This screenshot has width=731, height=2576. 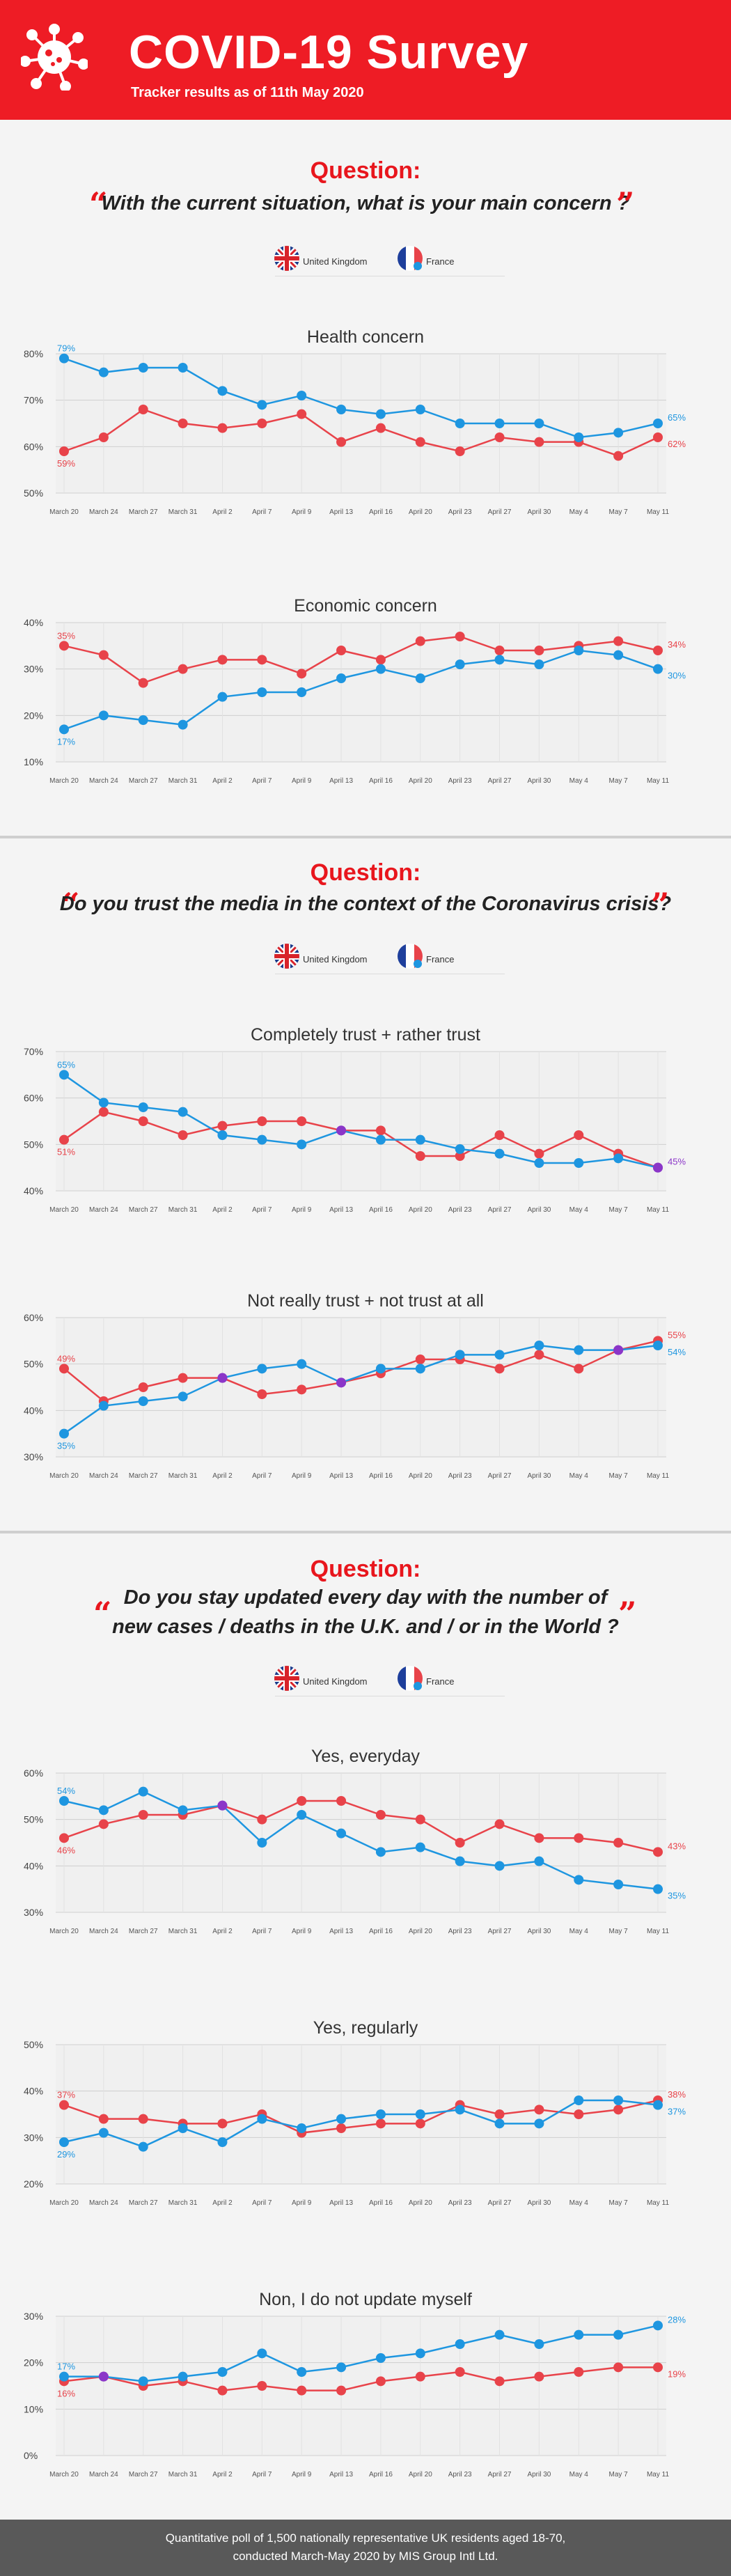 What do you see at coordinates (365, 1532) in the screenshot?
I see `section-divider` at bounding box center [365, 1532].